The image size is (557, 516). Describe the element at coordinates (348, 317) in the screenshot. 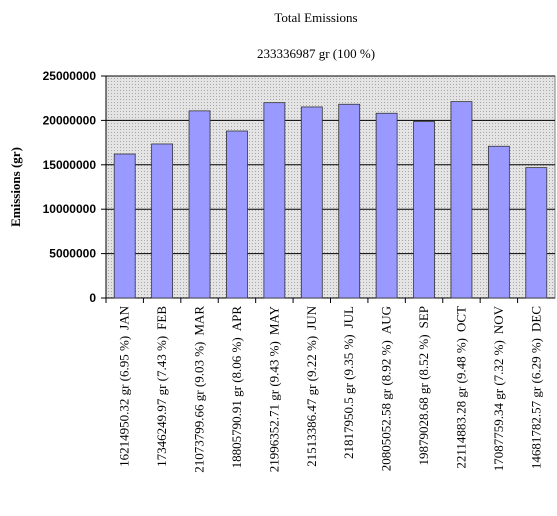

I see `category-label: JUL` at that location.